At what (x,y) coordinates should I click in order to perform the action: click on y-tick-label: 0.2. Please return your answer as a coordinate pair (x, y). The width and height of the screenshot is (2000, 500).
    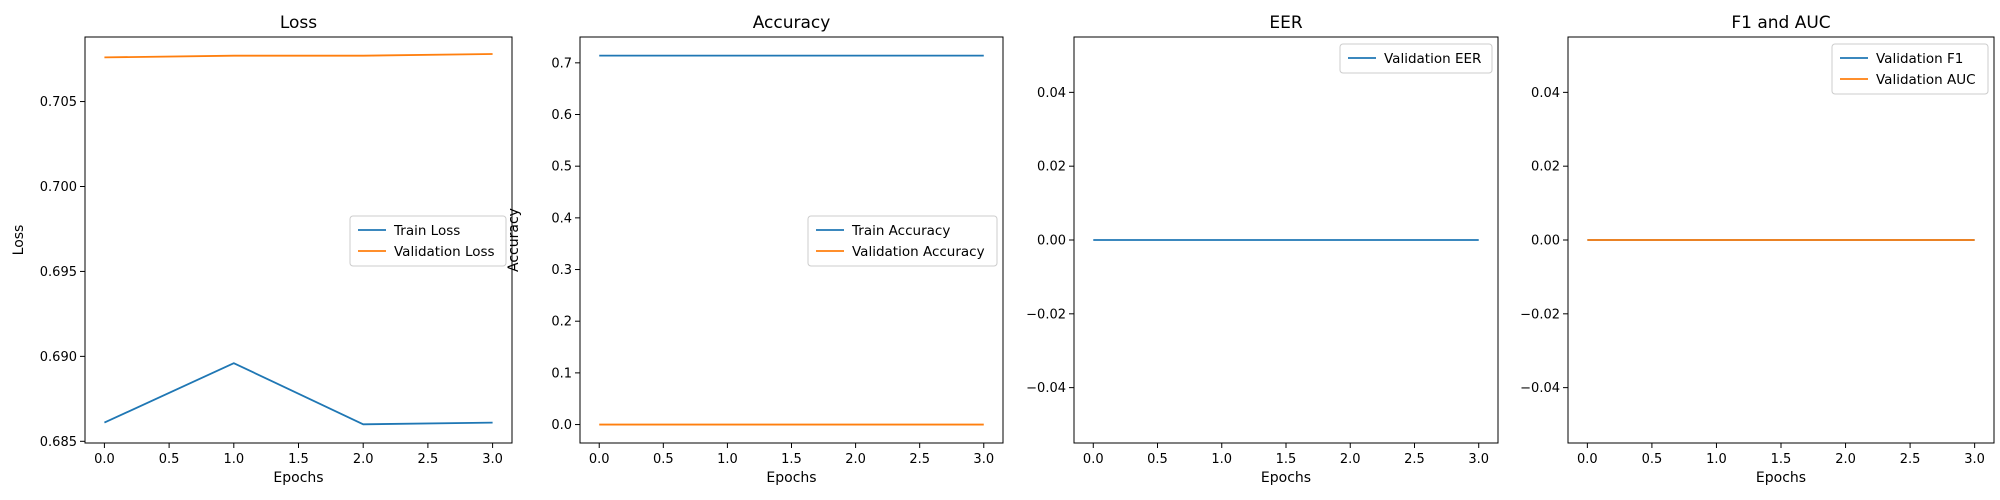
    Looking at the image, I should click on (561, 322).